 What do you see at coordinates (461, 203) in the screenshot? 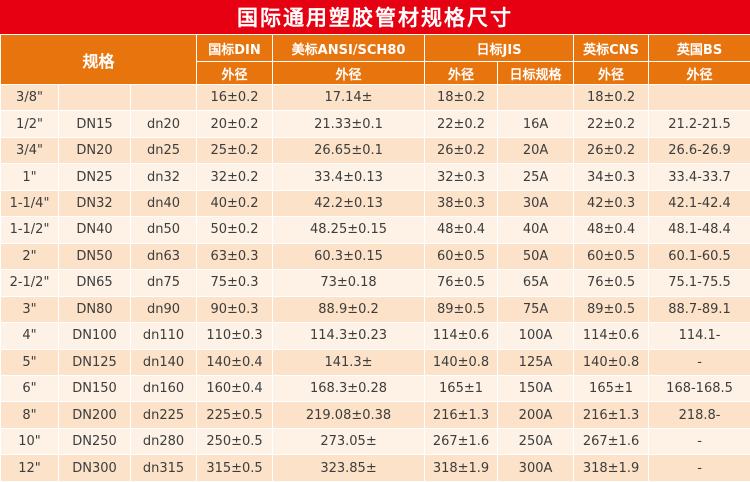
I see `cell: 38±0.3` at bounding box center [461, 203].